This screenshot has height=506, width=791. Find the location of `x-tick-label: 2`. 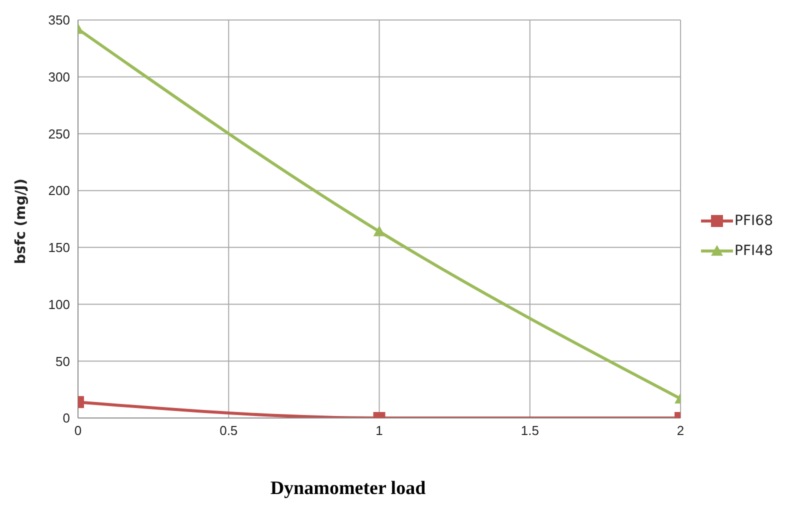

x-tick-label: 2 is located at coordinates (680, 430).